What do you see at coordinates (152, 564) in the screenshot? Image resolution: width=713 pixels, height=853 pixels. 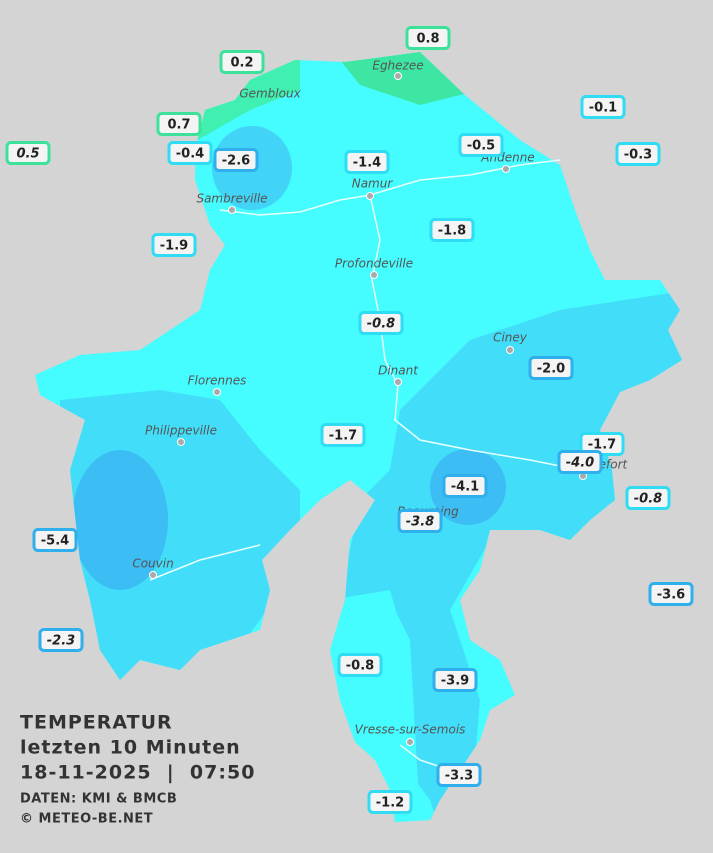 I see `city-label: Couvin` at bounding box center [152, 564].